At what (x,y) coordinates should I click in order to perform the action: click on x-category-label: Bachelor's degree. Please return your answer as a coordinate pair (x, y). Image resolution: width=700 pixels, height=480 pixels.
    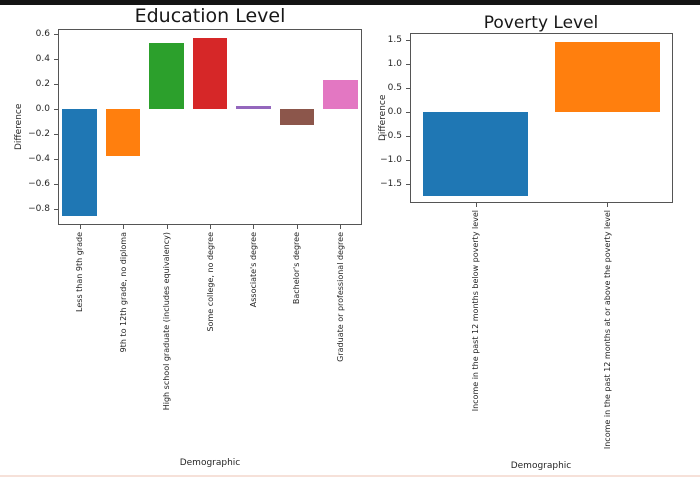
    Looking at the image, I should click on (297, 268).